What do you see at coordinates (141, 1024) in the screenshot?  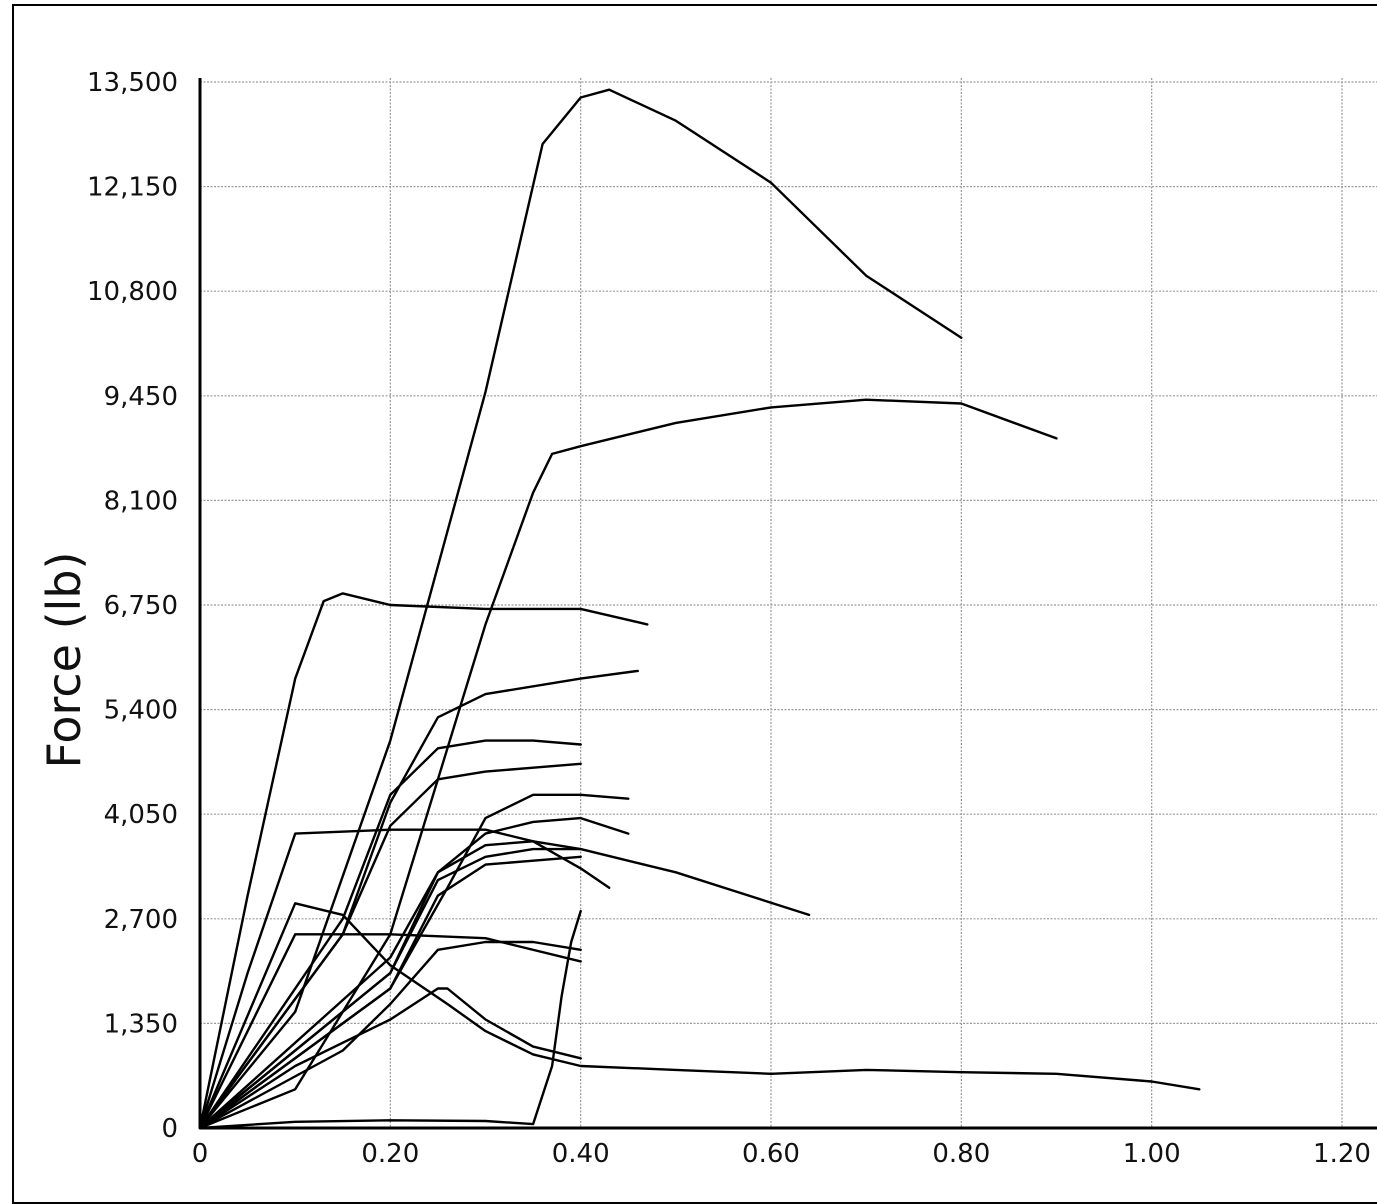 I see `y-tick-label: 1,350` at bounding box center [141, 1024].